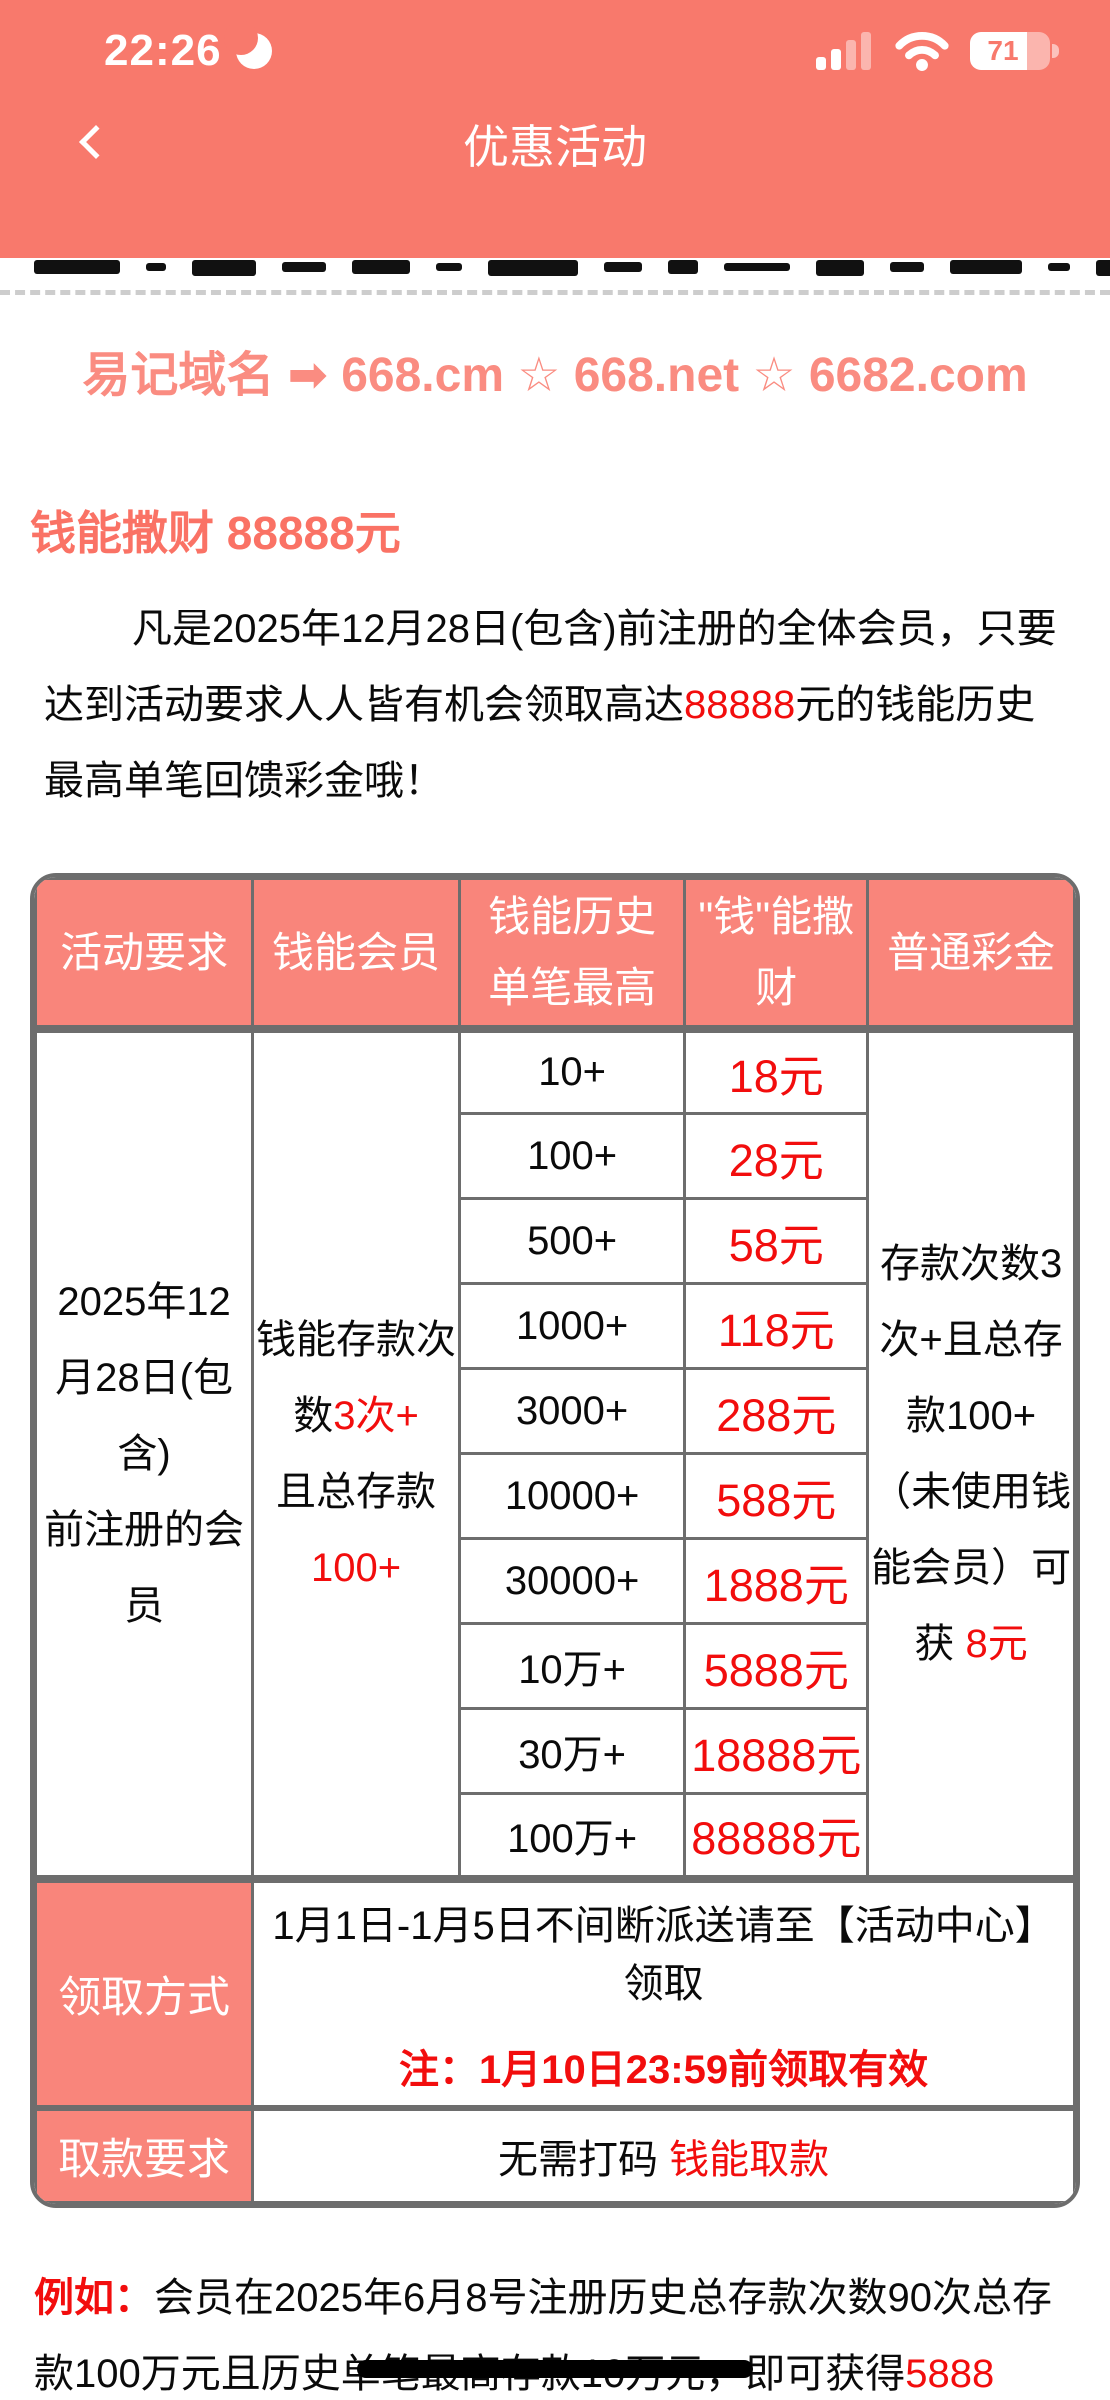 The image size is (1110, 2400). I want to click on withdraw-requirement-label: 取款要求, so click(144, 2154).